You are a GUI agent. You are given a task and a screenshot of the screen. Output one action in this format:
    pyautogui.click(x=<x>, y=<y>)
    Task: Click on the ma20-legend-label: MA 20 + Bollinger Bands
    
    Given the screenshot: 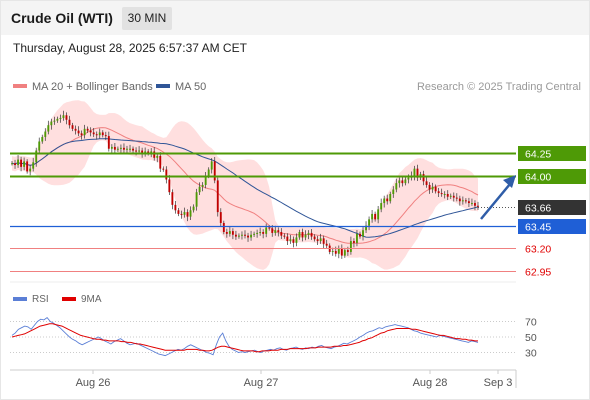 What is the action you would take?
    pyautogui.click(x=92, y=87)
    